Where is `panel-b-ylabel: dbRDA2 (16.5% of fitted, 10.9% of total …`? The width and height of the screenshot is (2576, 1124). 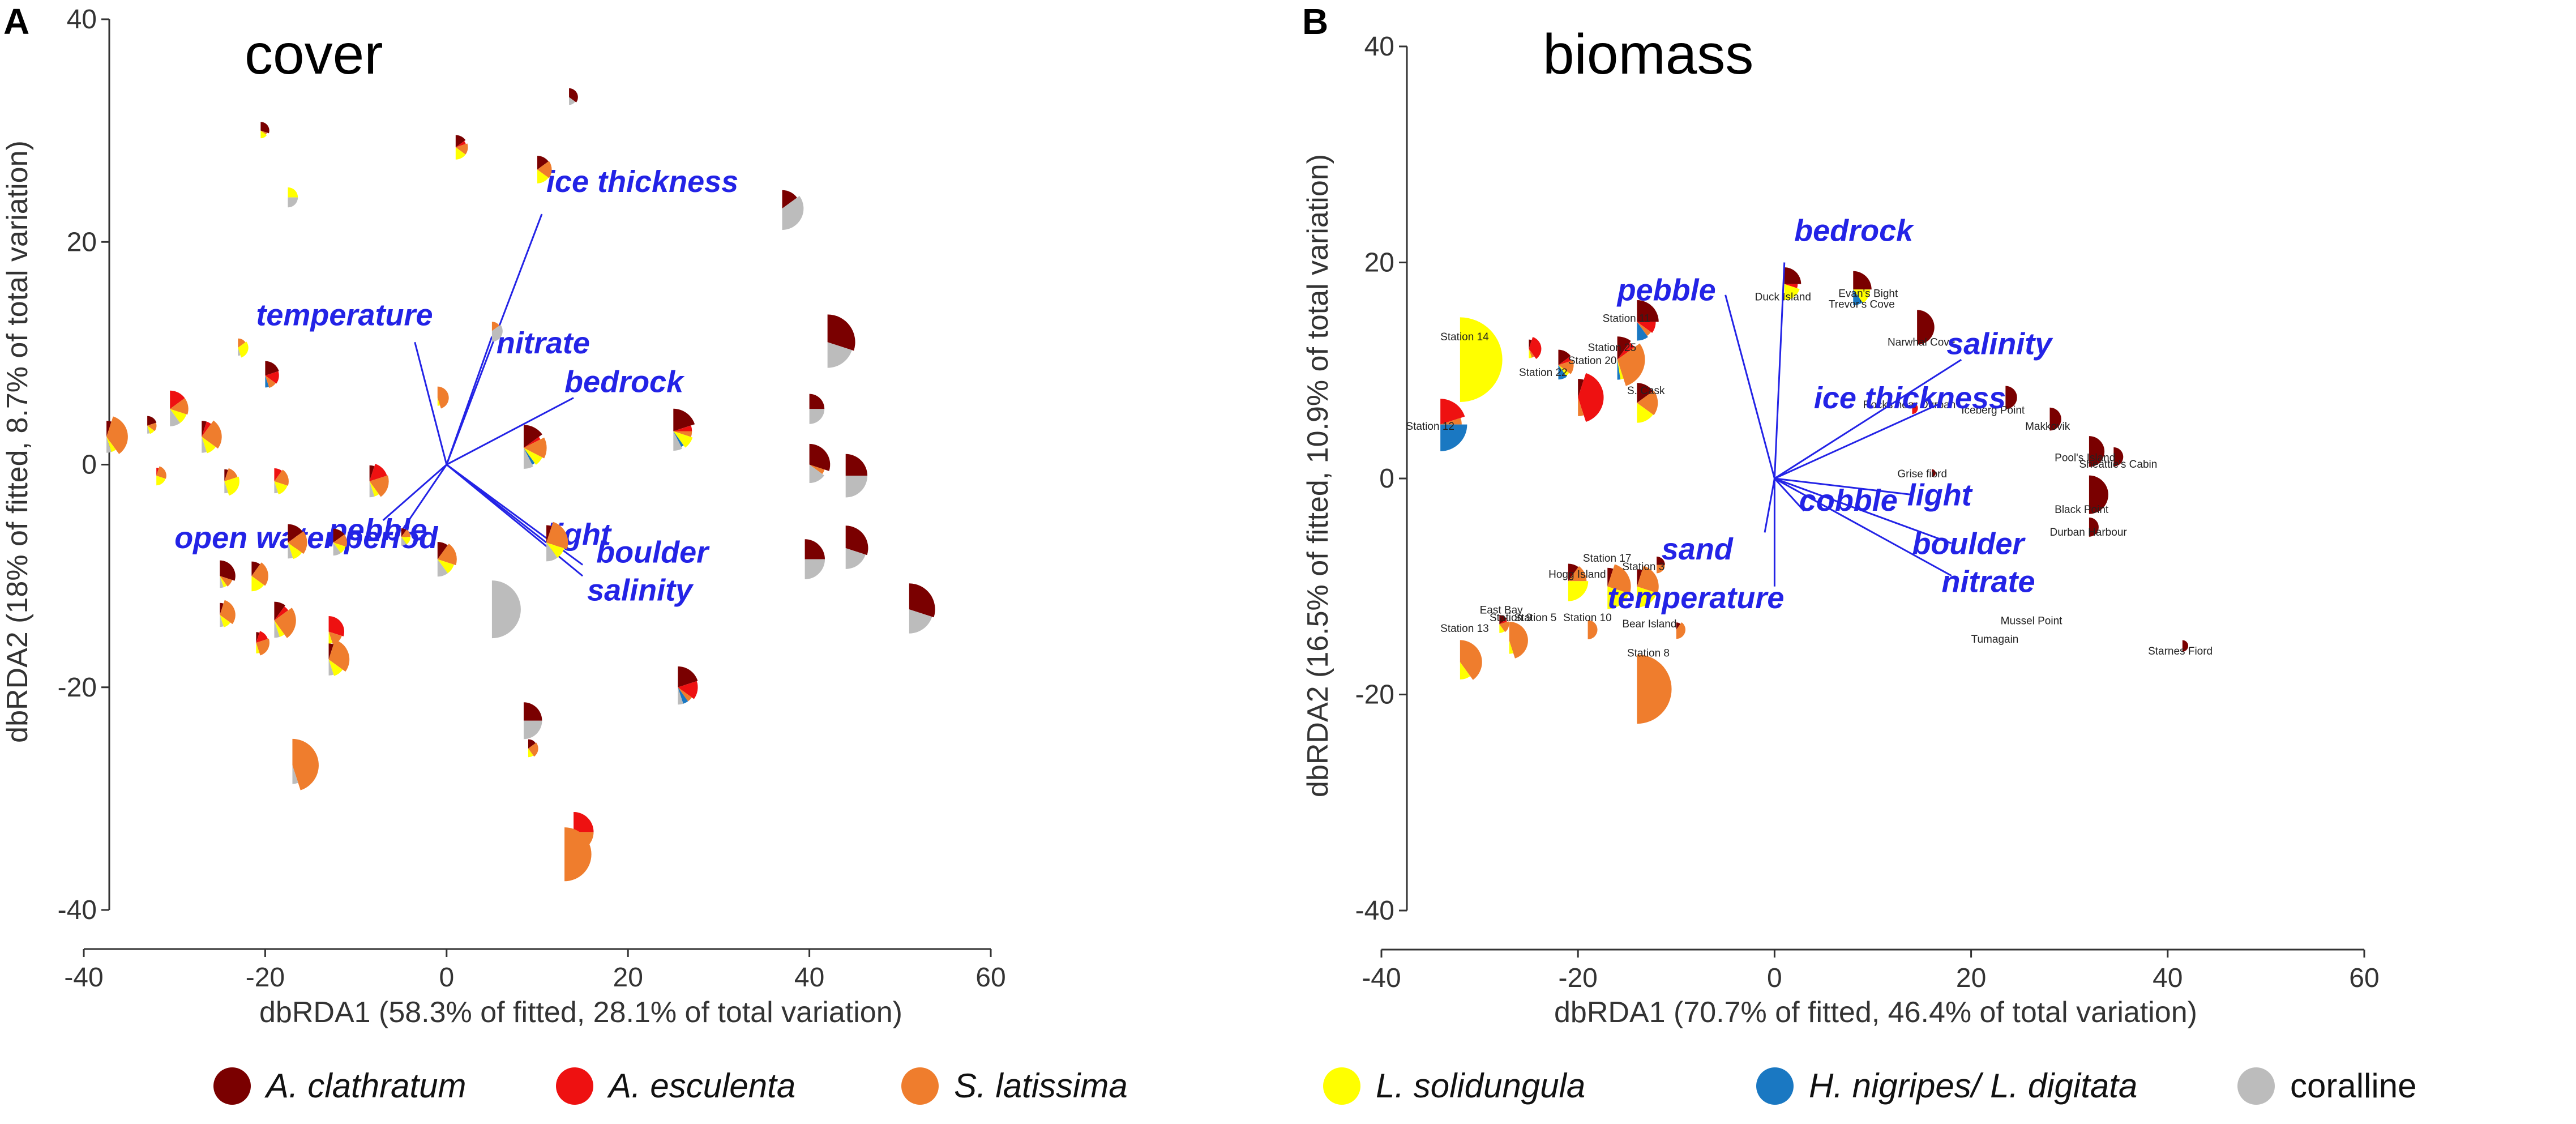 panel-b-ylabel: dbRDA2 (16.5% of fitted, 10.9% of total … is located at coordinates (1318, 476).